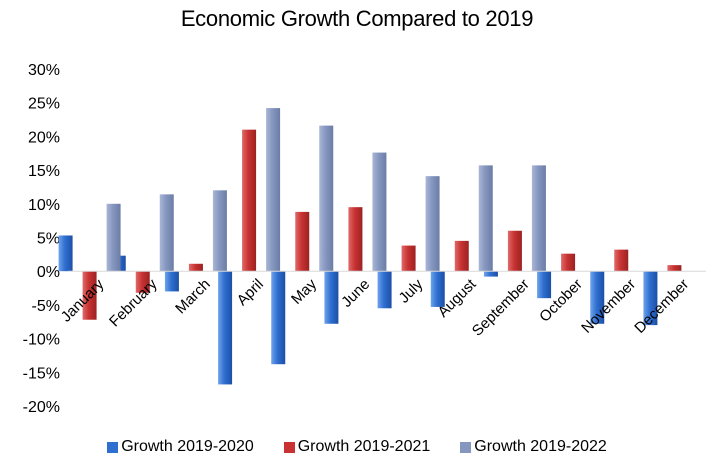 This screenshot has height=463, width=714. What do you see at coordinates (364, 446) in the screenshot?
I see `legend-label: Growth 2019-2021` at bounding box center [364, 446].